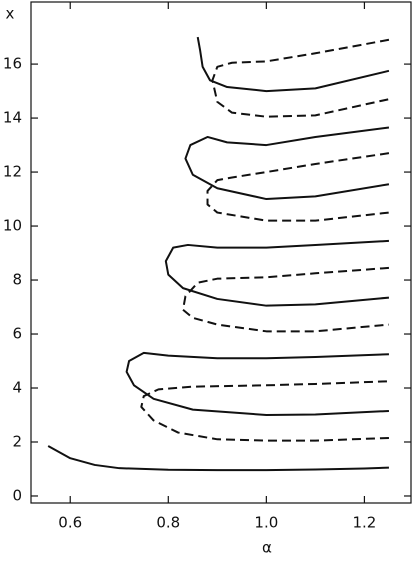  Describe the element at coordinates (12, 226) in the screenshot. I see `y-tick-label: 10` at that location.